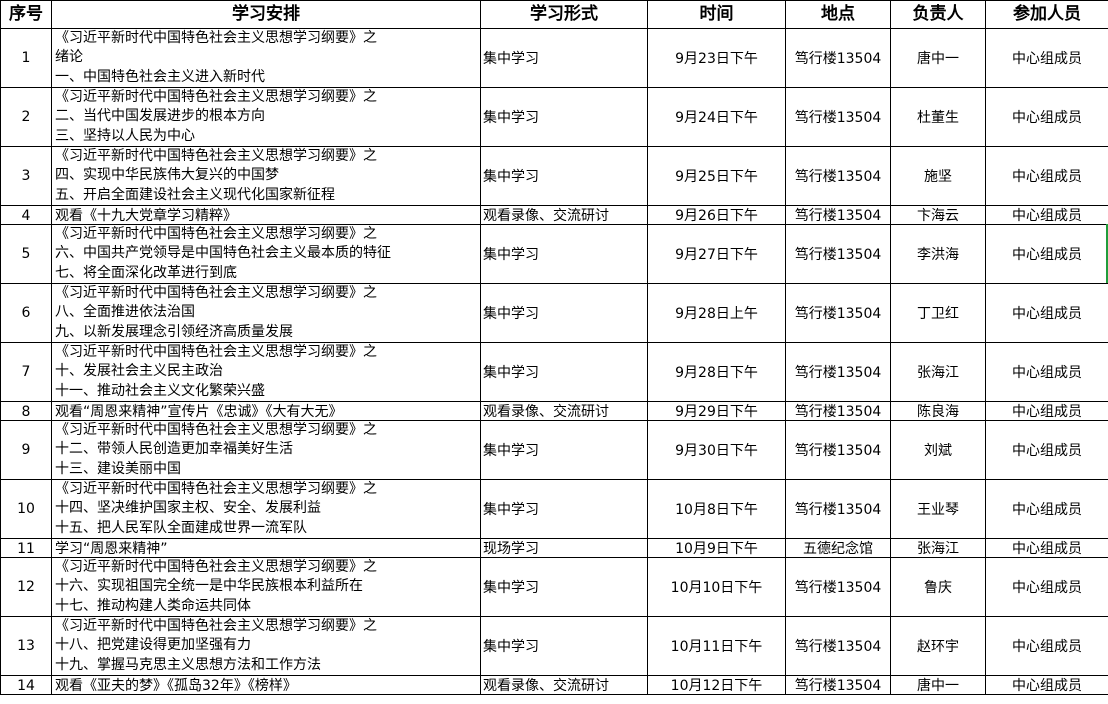 Image resolution: width=1108 pixels, height=704 pixels. What do you see at coordinates (716, 14) in the screenshot?
I see `header-time: 时间` at bounding box center [716, 14].